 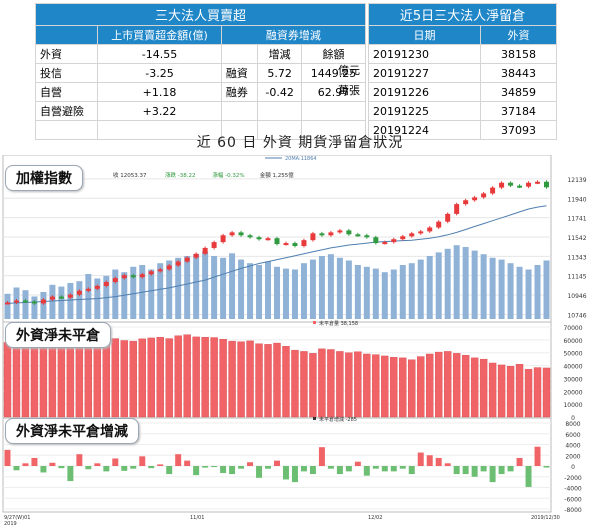 What do you see at coordinates (518, 73) in the screenshot?
I see `value-cell: 38443` at bounding box center [518, 73].